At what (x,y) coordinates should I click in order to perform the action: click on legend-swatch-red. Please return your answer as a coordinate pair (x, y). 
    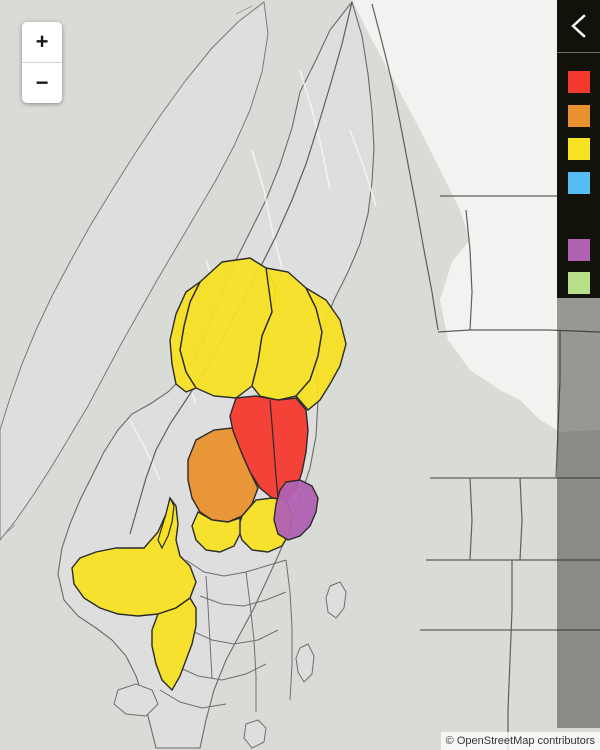
    Looking at the image, I should click on (578, 82).